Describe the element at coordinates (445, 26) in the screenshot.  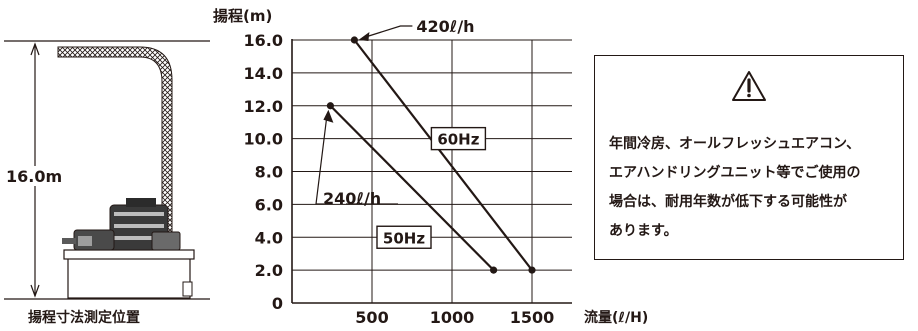
I see `annotation-label: 420ℓ/h` at that location.